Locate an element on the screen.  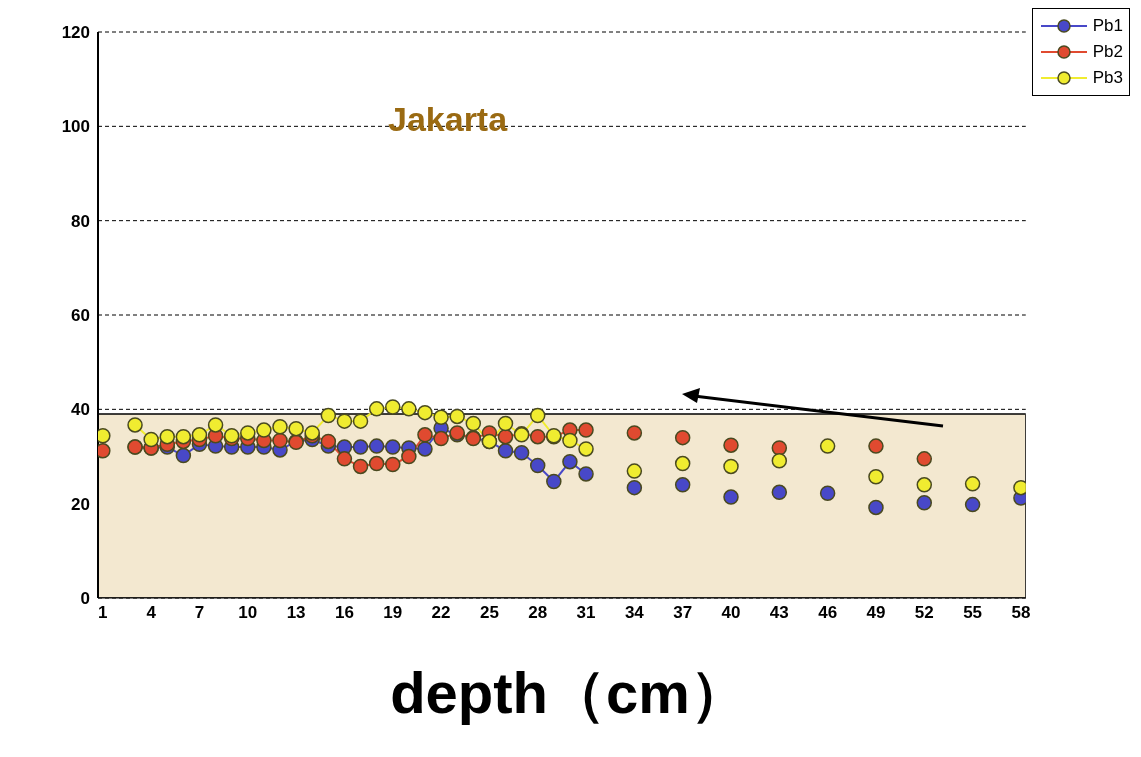
x-tick-label: 46 is located at coordinates (828, 613).